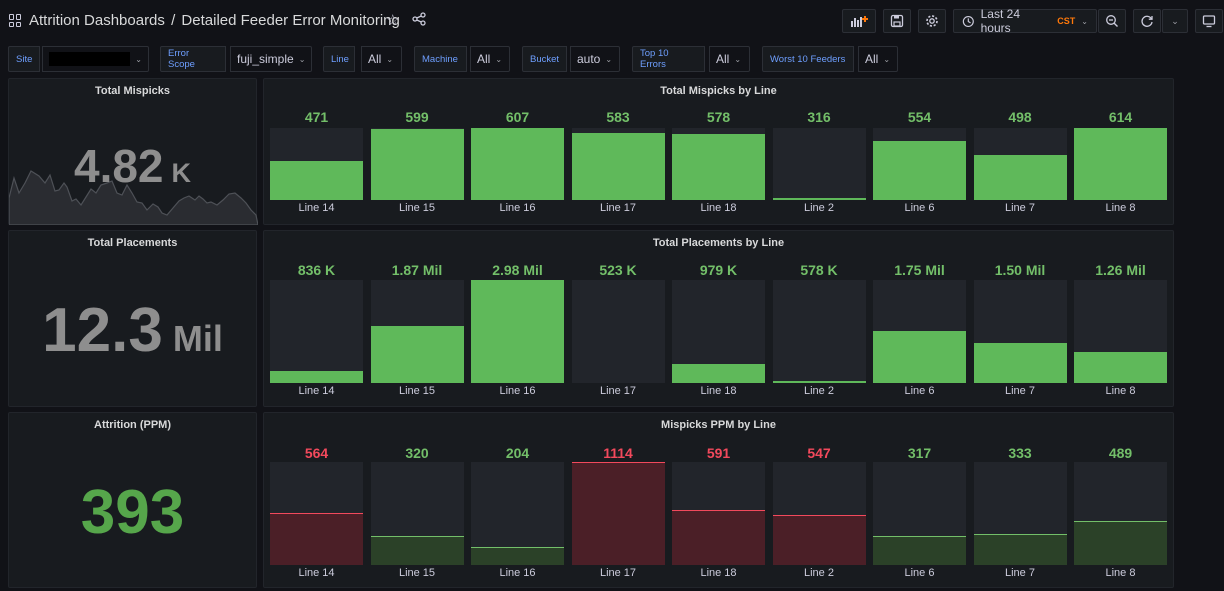 The height and width of the screenshot is (591, 1224). What do you see at coordinates (618, 453) in the screenshot?
I see `bar-value-label: 1114` at bounding box center [618, 453].